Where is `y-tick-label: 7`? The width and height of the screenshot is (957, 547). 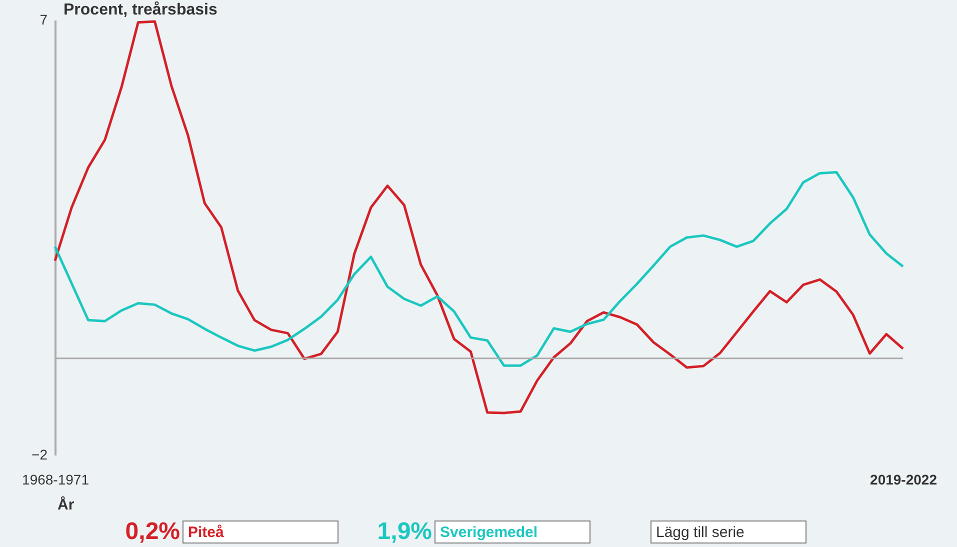 y-tick-label: 7 is located at coordinates (44, 20).